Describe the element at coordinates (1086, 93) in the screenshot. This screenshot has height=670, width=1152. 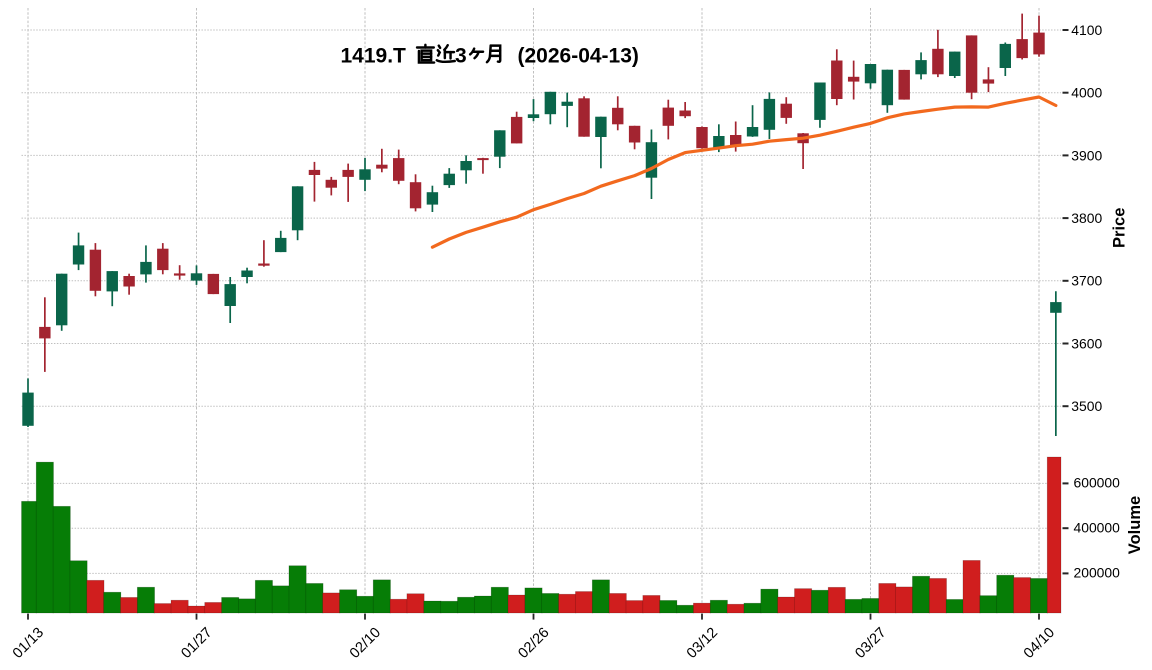
I see `svg-text: 4000` at that location.